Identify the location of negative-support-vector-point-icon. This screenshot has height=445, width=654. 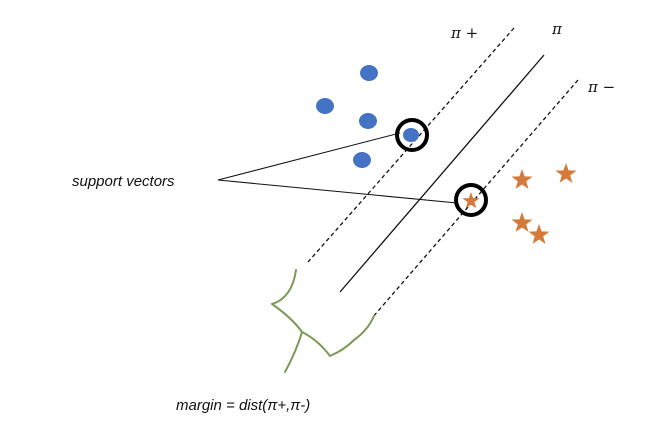
(471, 200).